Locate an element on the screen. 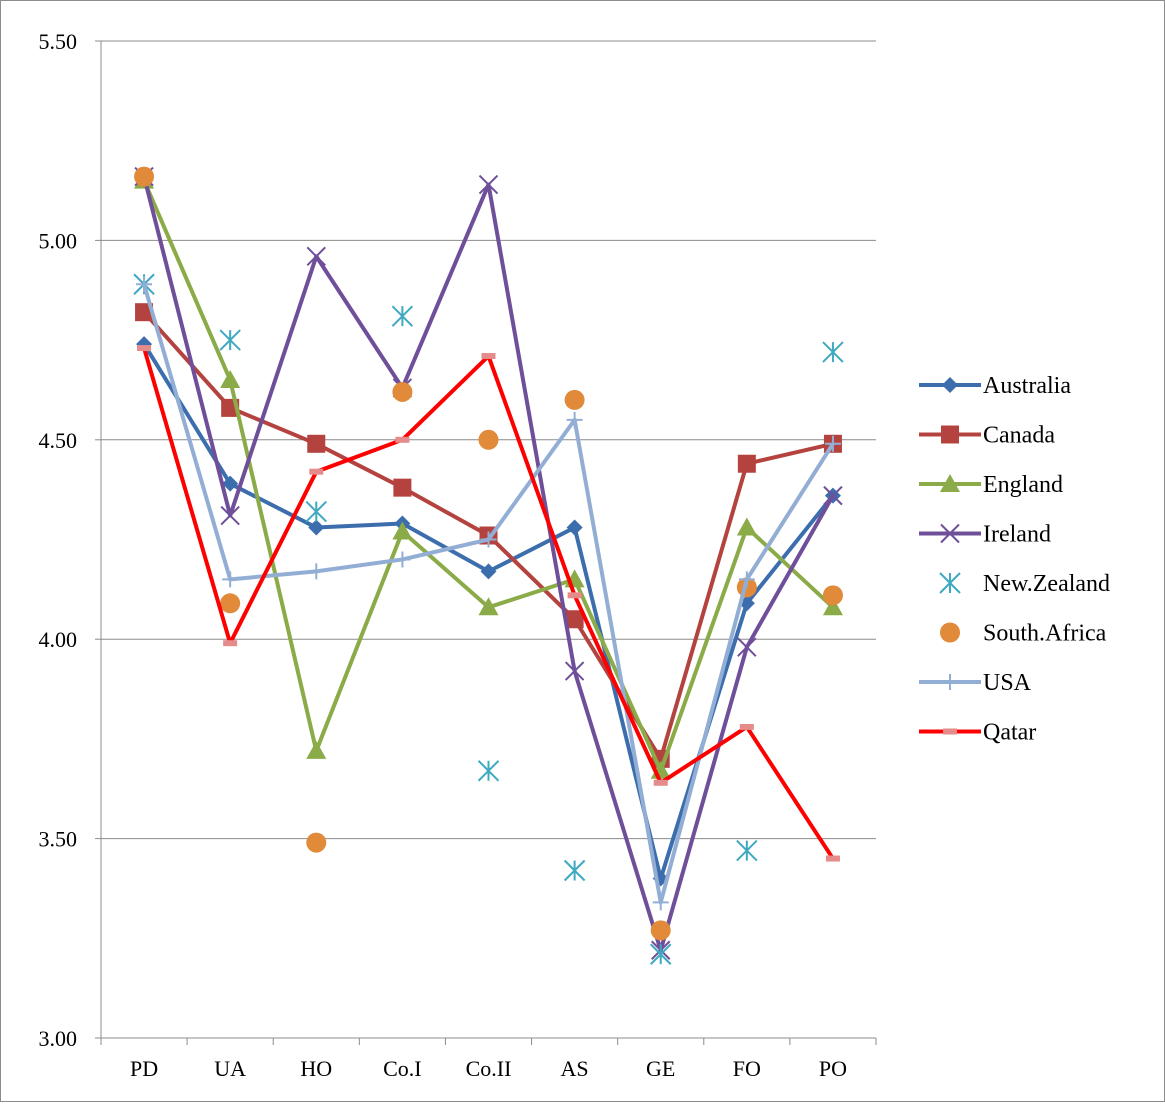  legend-item-usa: USA is located at coordinates (975, 683).